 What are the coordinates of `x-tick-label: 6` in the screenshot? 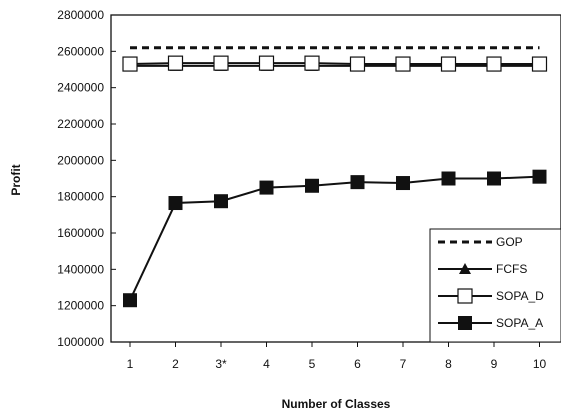 It's located at (357, 364).